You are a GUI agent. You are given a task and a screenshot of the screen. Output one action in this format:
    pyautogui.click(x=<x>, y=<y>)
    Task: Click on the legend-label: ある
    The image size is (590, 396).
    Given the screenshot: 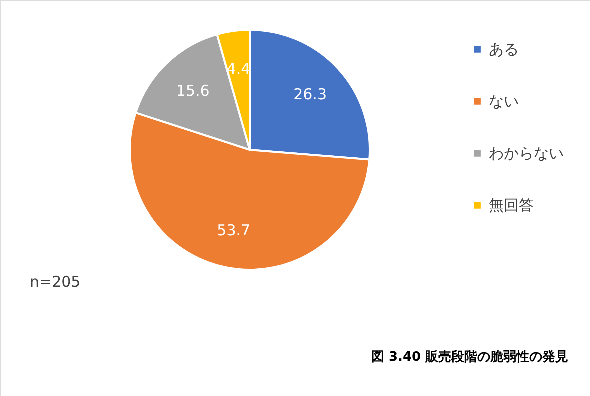 What is the action you would take?
    pyautogui.click(x=504, y=49)
    